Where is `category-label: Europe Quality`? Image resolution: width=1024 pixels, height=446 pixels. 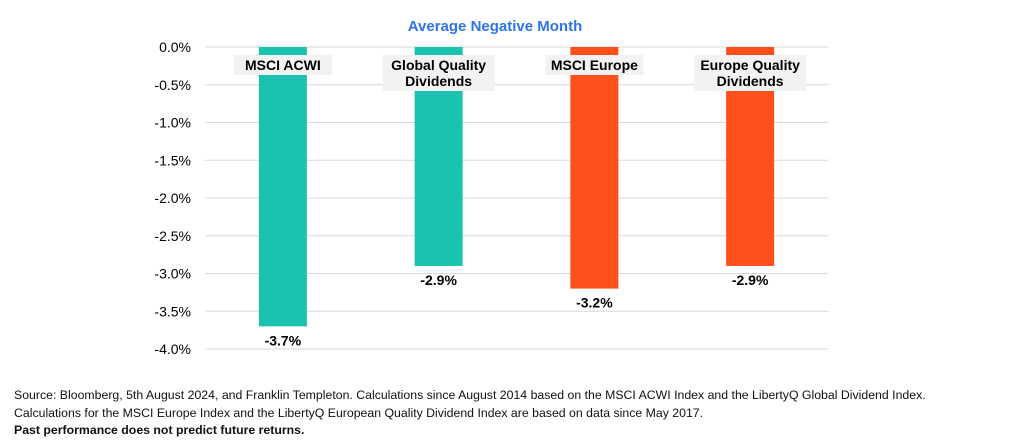 category-label: Europe Quality is located at coordinates (750, 65).